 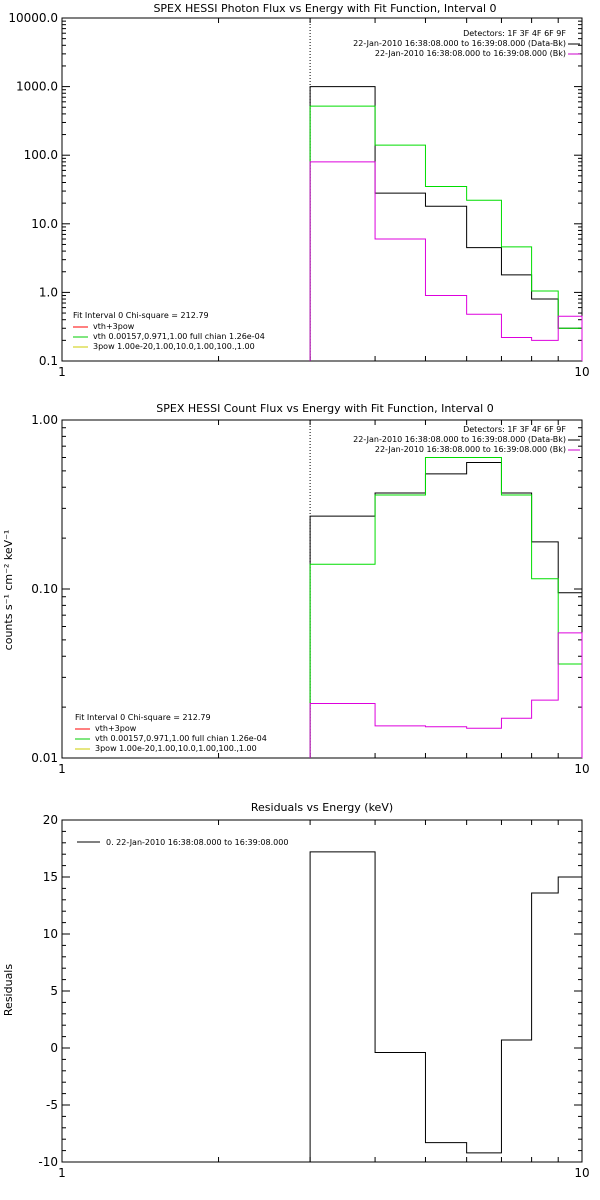 What do you see at coordinates (48, 1162) in the screenshot?
I see `y-tick-label: -10` at bounding box center [48, 1162].